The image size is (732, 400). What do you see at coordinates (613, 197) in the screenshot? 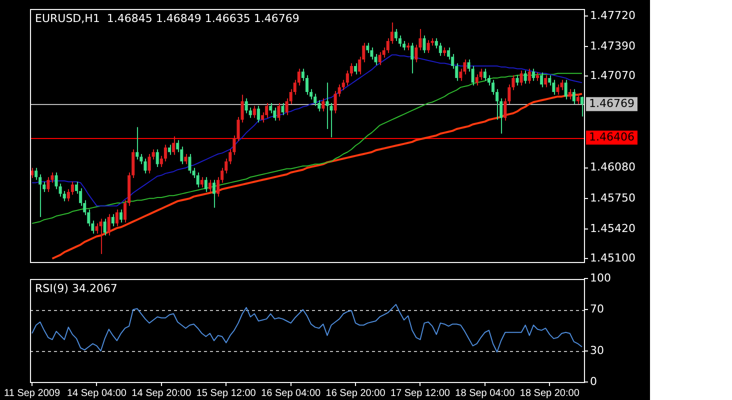
I see `y-tick-label: 1.45750` at bounding box center [613, 197].